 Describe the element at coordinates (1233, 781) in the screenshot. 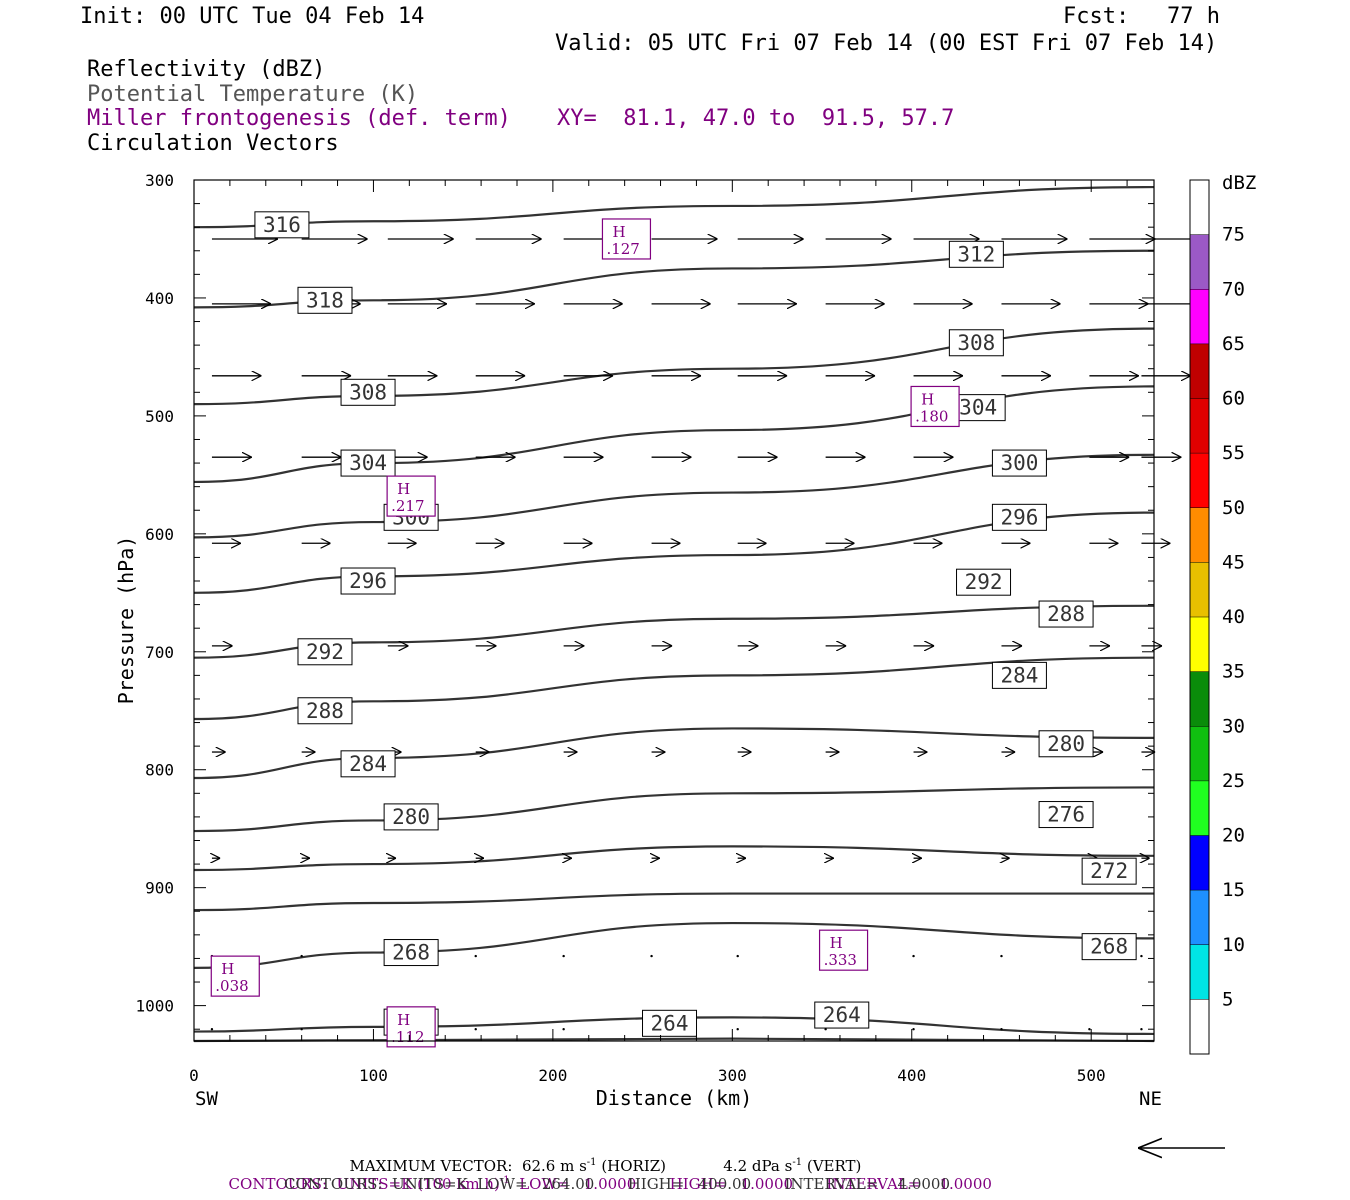

I see `colorbar-label-10: 25` at that location.